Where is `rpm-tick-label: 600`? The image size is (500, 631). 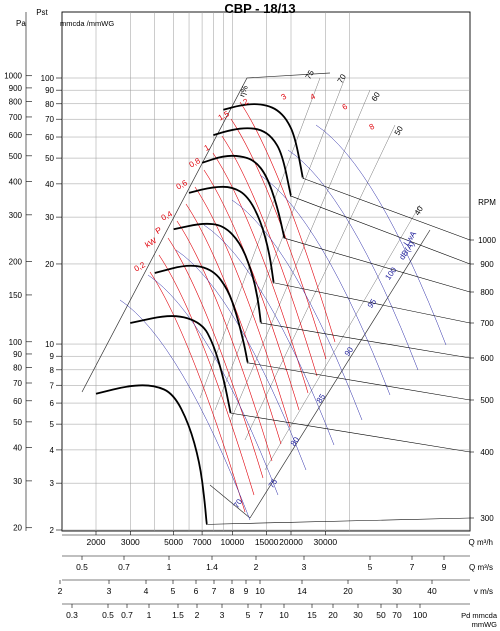
rpm-tick-label: 600 is located at coordinates (487, 358).